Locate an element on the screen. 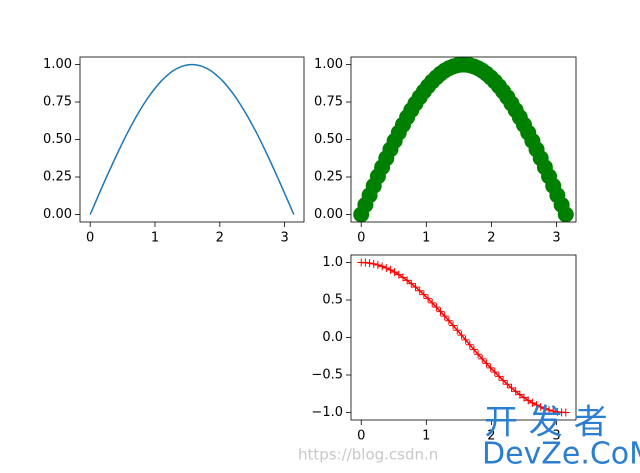  y-tick-label: 0.5 is located at coordinates (332, 300).